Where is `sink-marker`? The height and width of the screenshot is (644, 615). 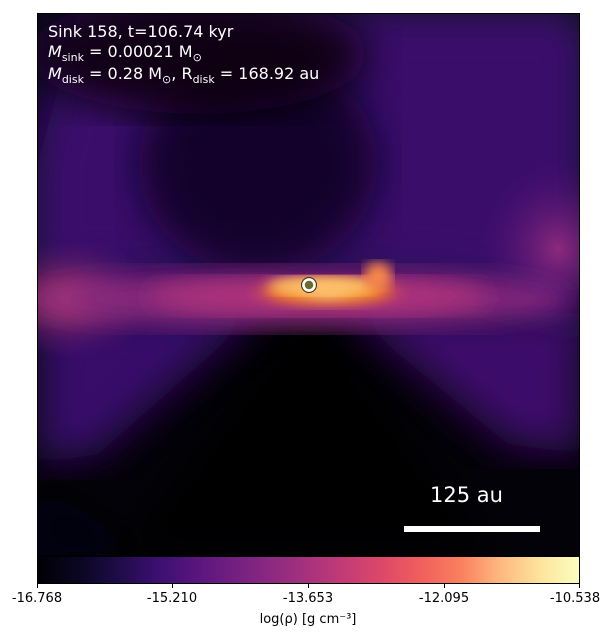
sink-marker is located at coordinates (309, 285).